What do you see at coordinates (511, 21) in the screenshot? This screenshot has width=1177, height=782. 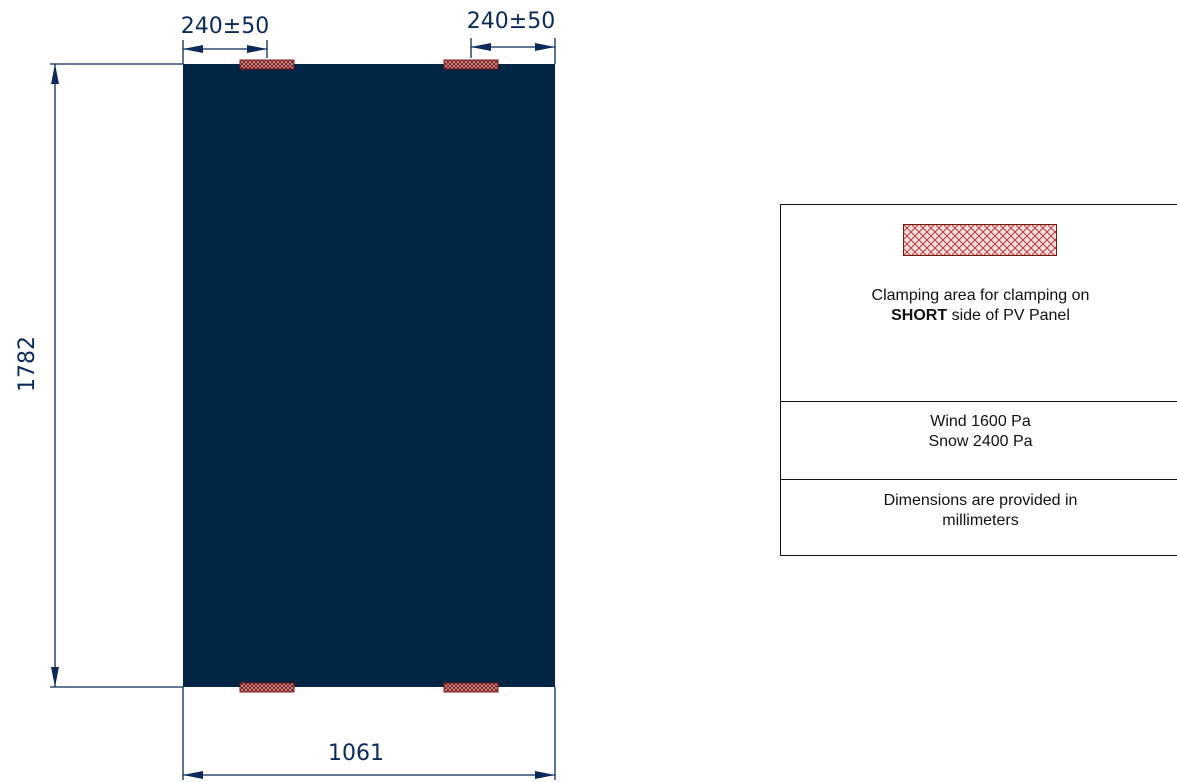 I see `top-right-offset-label: 240±50` at bounding box center [511, 21].